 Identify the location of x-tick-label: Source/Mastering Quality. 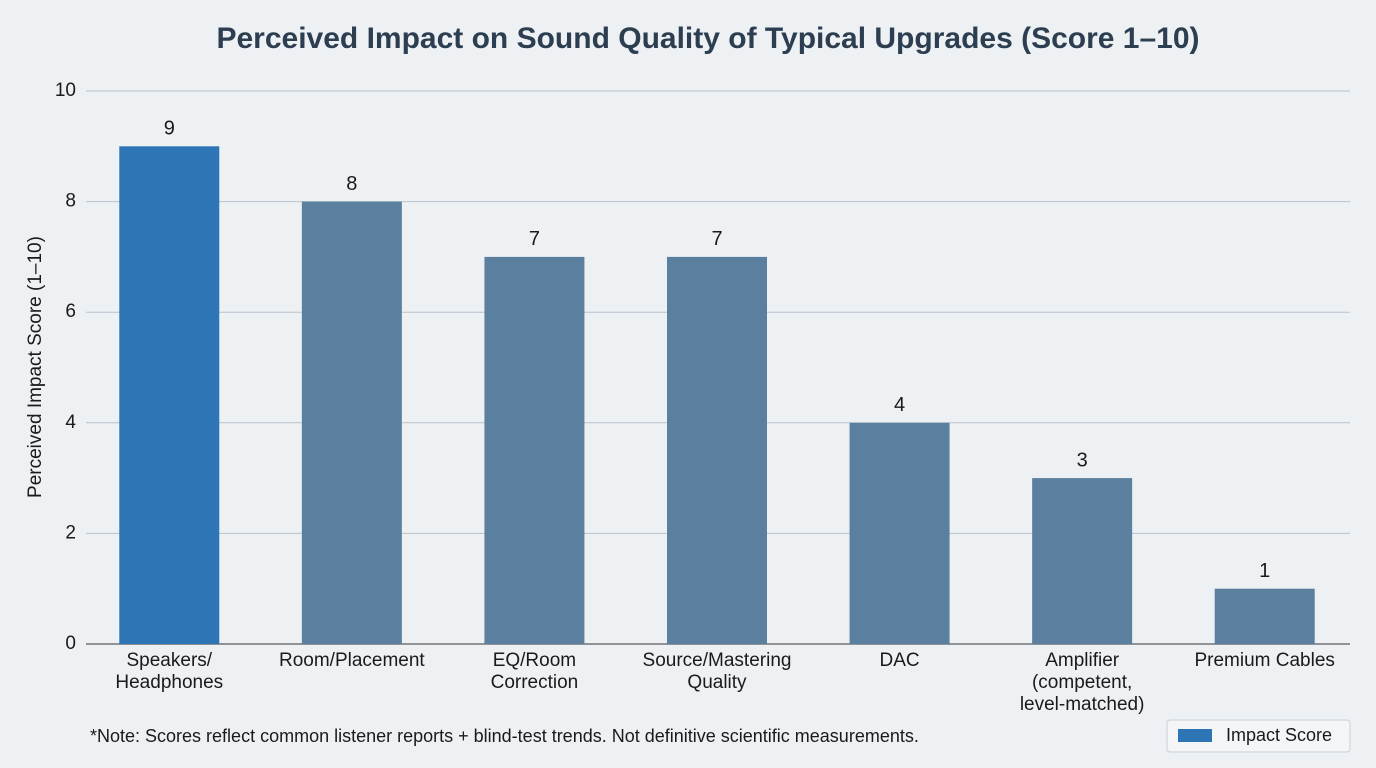
(717, 671).